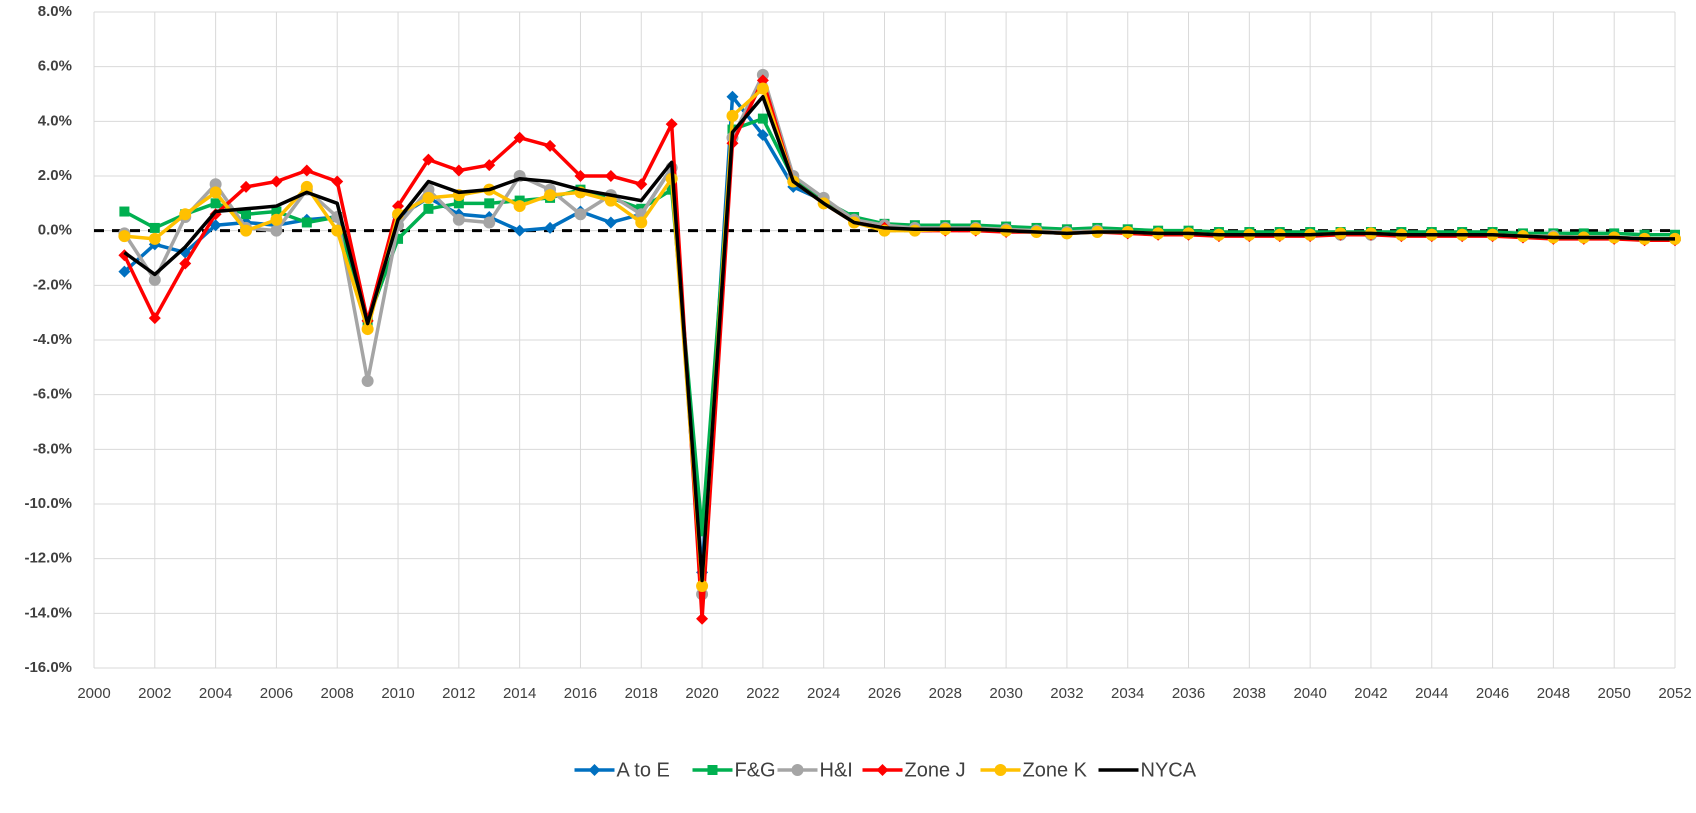  I want to click on x-tick-label: 2028, so click(945, 693).